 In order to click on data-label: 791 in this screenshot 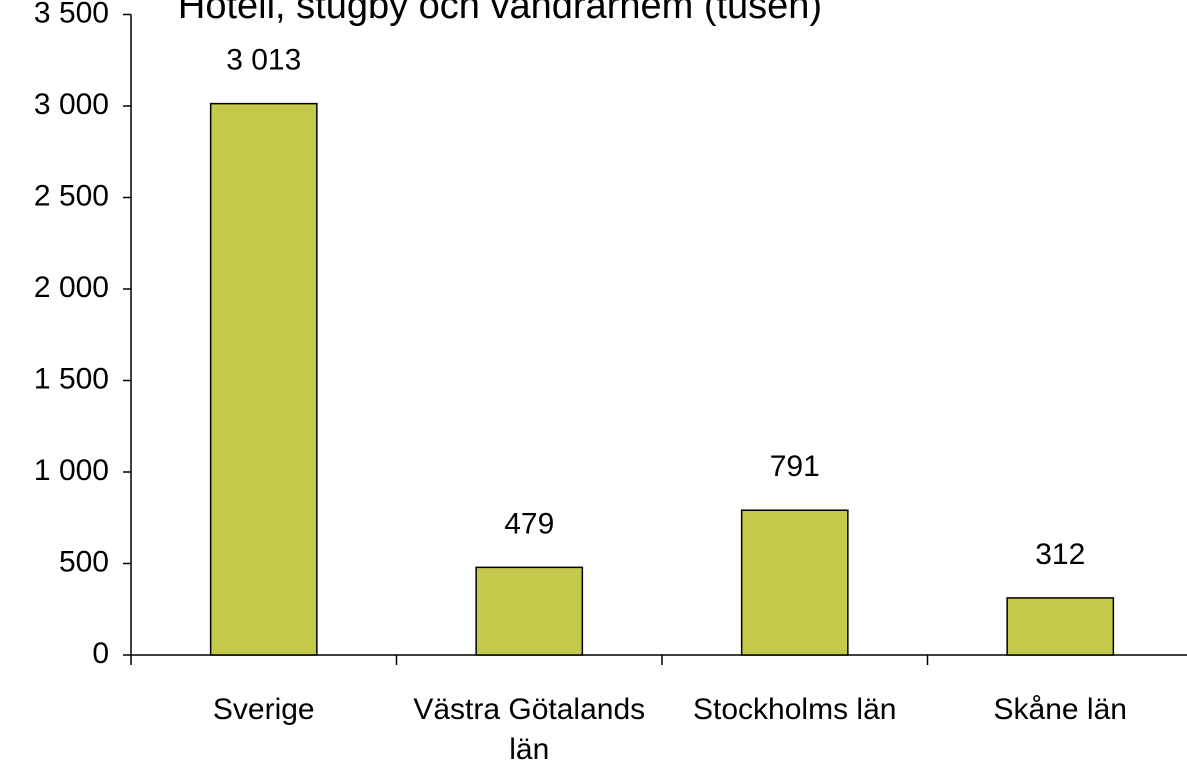, I will do `click(795, 466)`.